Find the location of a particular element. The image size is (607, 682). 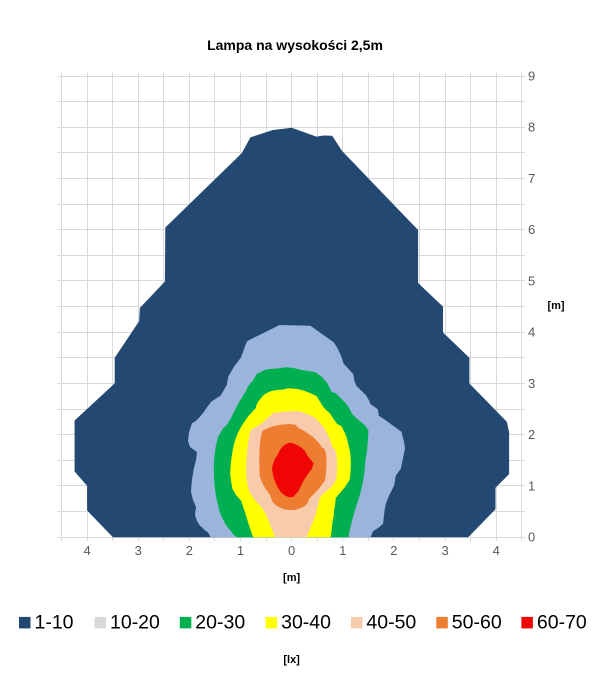

svg-text: 1-10 is located at coordinates (54, 623).